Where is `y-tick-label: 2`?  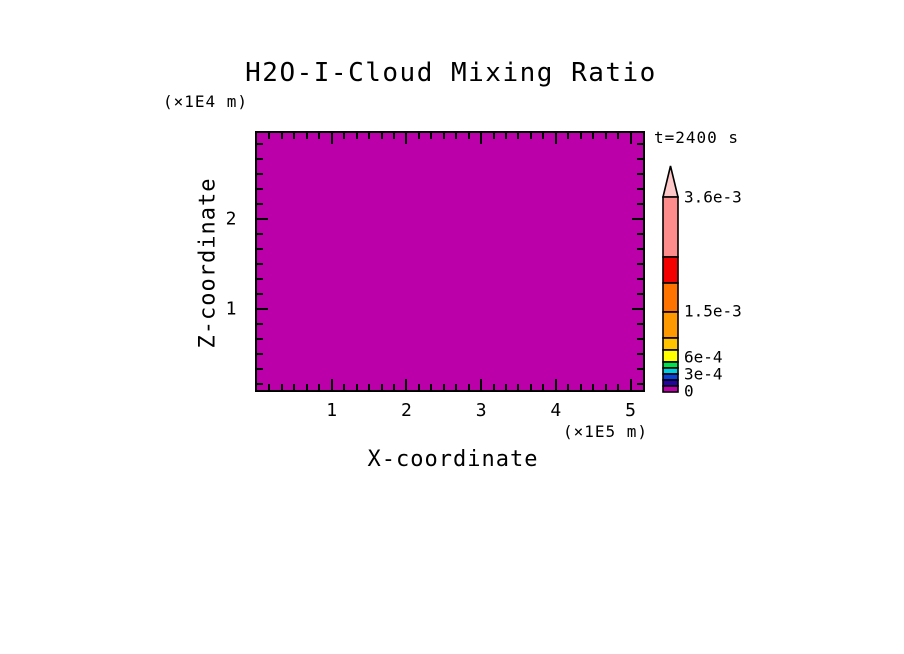 y-tick-label: 2 is located at coordinates (231, 219).